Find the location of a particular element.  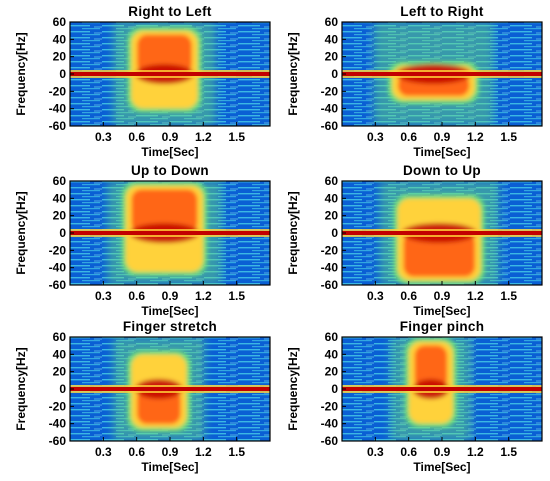

panel-title: Finger stretch is located at coordinates (170, 326).